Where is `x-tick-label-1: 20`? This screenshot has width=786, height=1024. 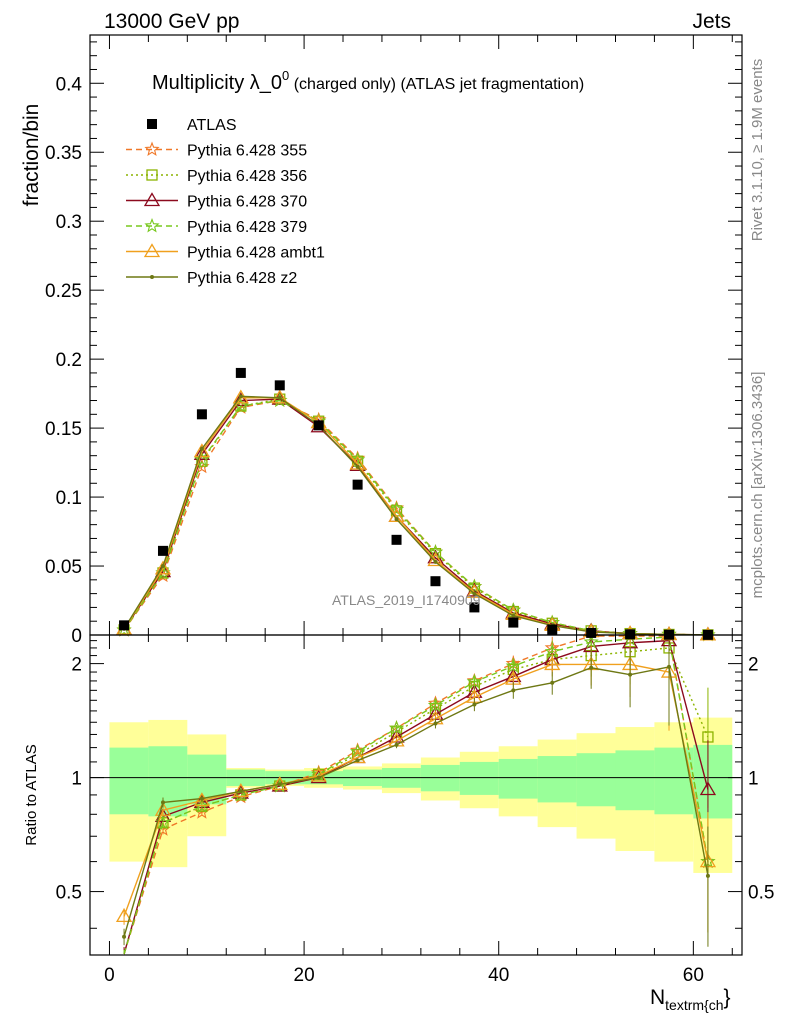
x-tick-label-1: 20 is located at coordinates (304, 975).